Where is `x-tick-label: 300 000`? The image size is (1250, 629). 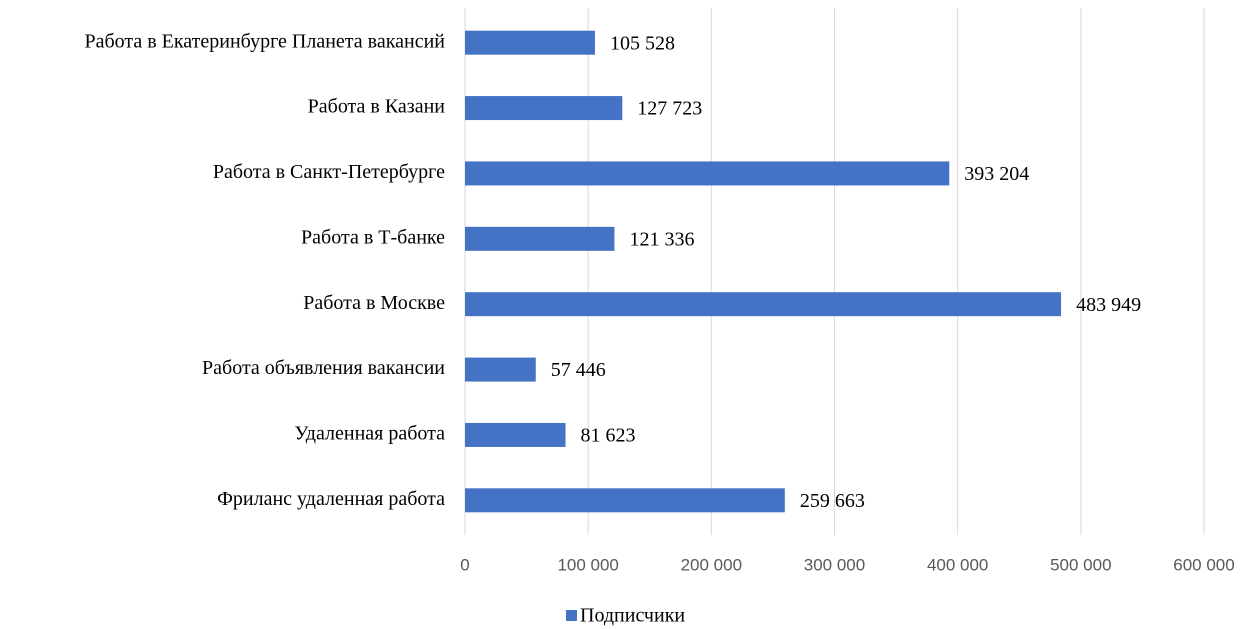 x-tick-label: 300 000 is located at coordinates (834, 564).